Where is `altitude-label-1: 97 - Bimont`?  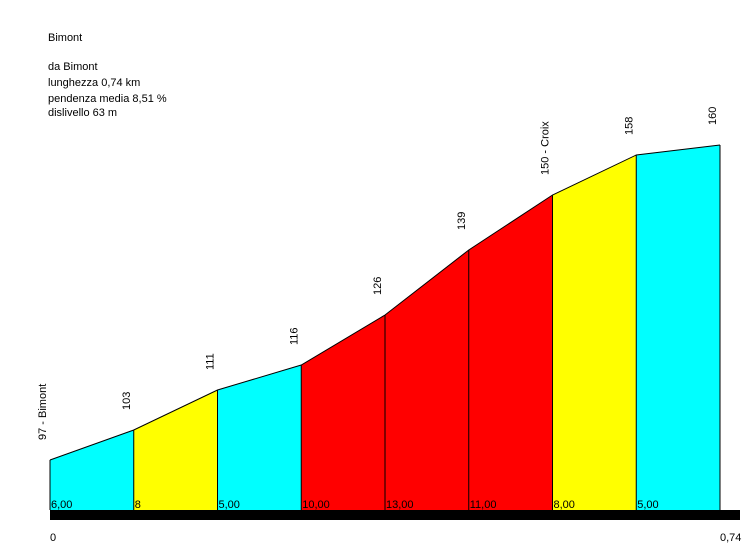 altitude-label-1: 97 - Bimont is located at coordinates (43, 412).